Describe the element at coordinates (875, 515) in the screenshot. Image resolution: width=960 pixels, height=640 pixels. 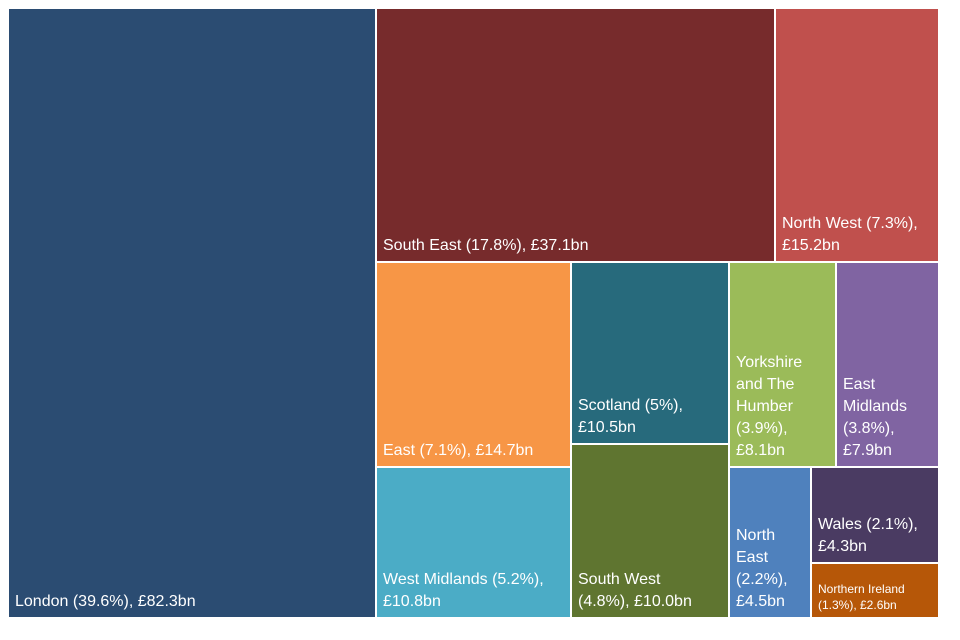
I see `treemap-tile-wales: Wales (2.1%), £4.3bn` at that location.